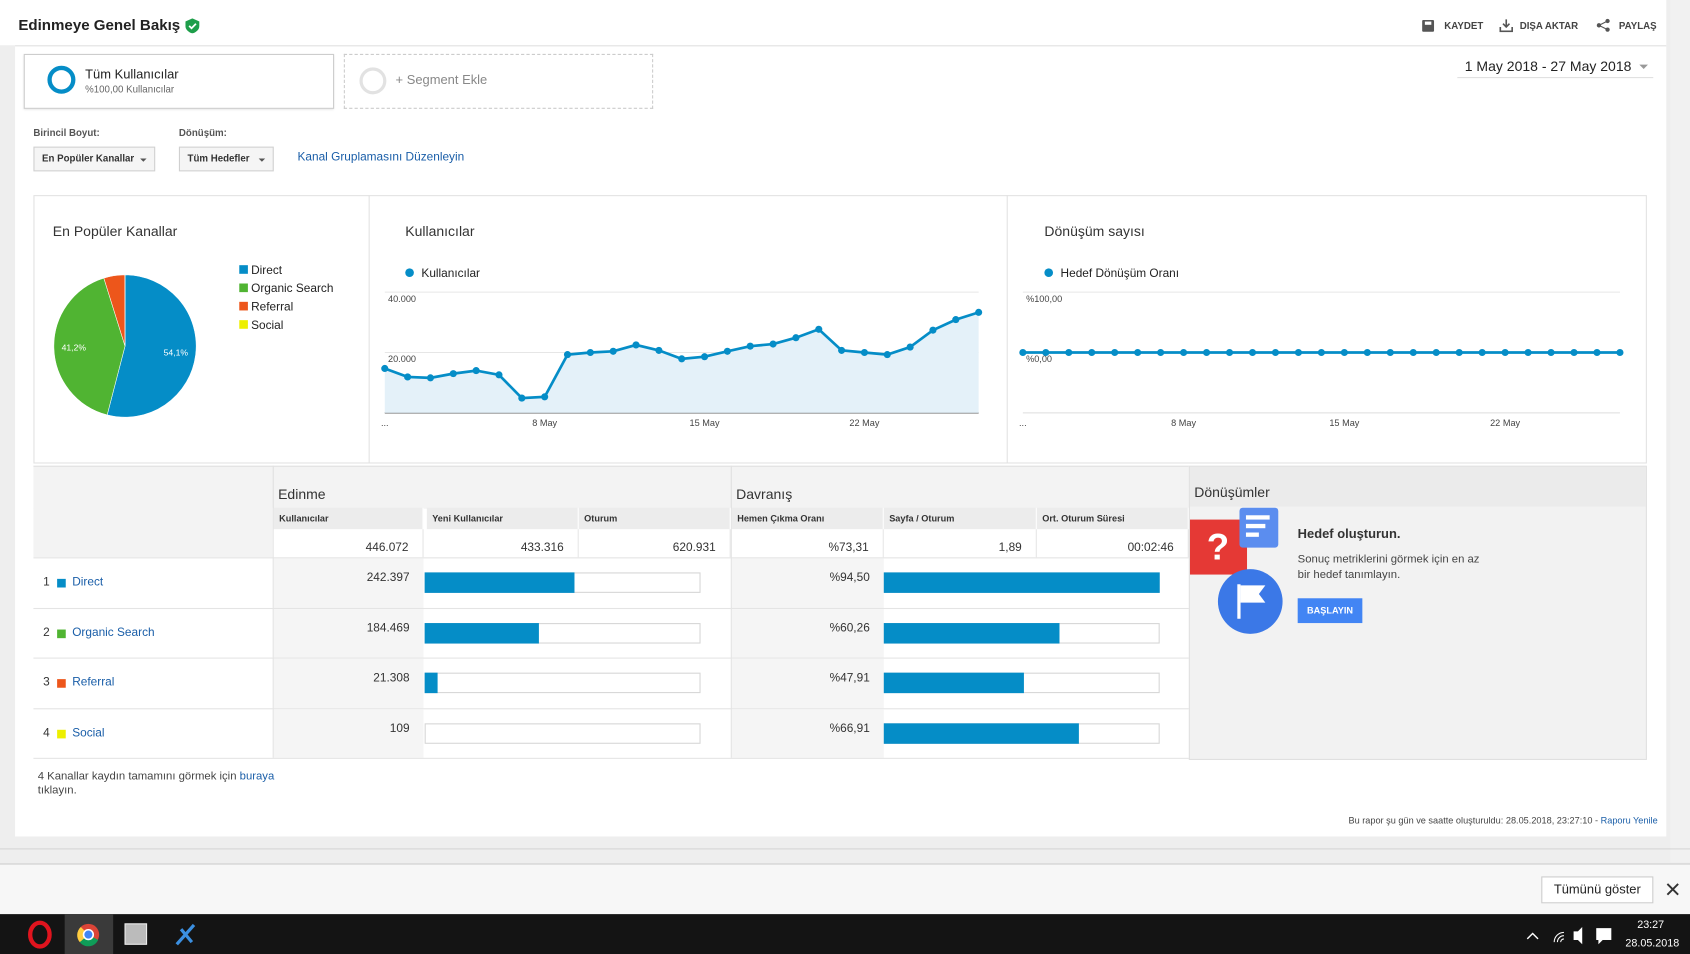 Image resolution: width=1690 pixels, height=954 pixels. I want to click on total-pages-per-session: 1,89, so click(960, 543).